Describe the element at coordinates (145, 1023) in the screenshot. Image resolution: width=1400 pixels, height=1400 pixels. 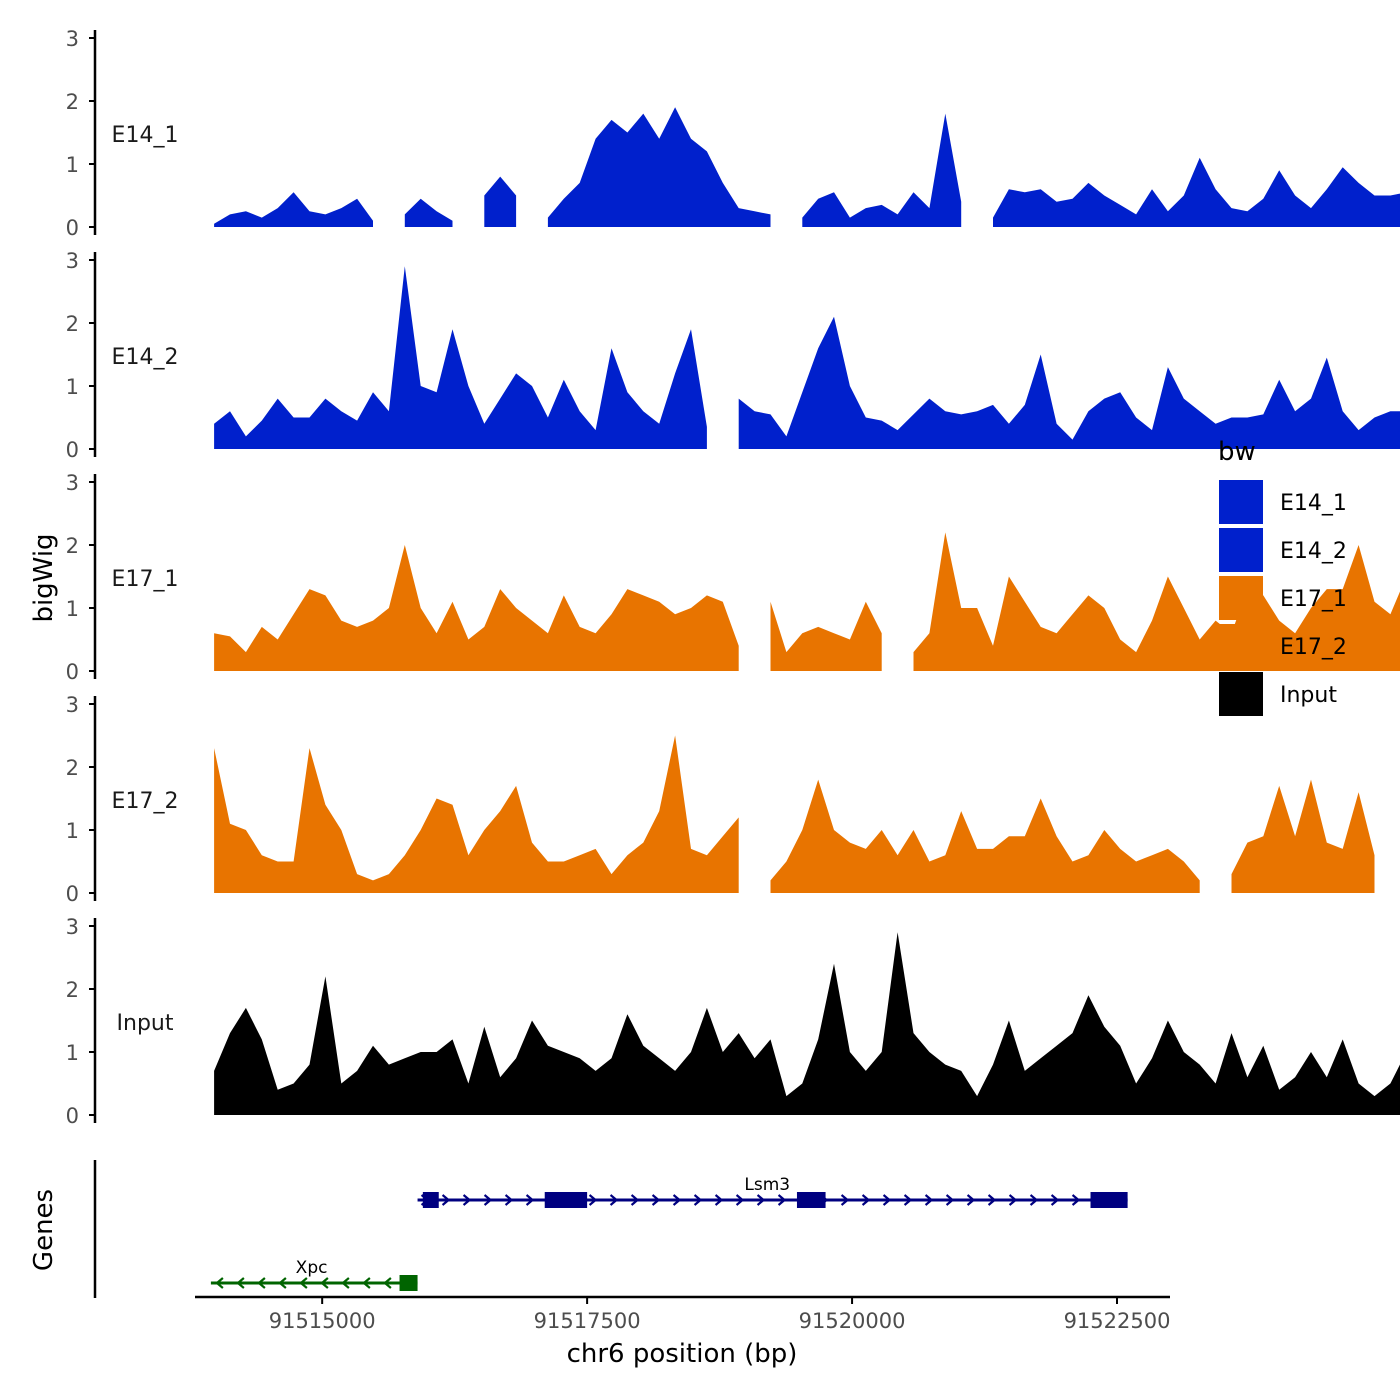
I see `track-label: Input` at that location.